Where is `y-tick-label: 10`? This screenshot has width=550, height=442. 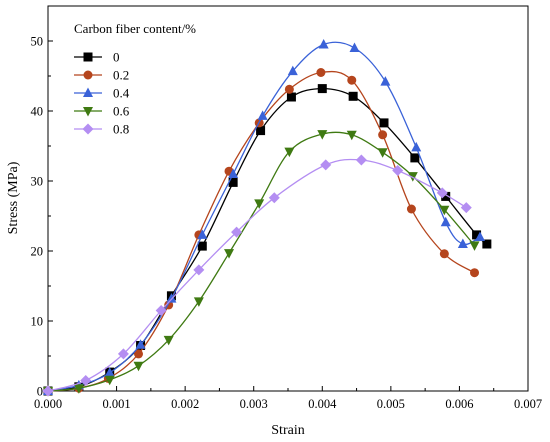
y-tick-label: 10 is located at coordinates (37, 322).